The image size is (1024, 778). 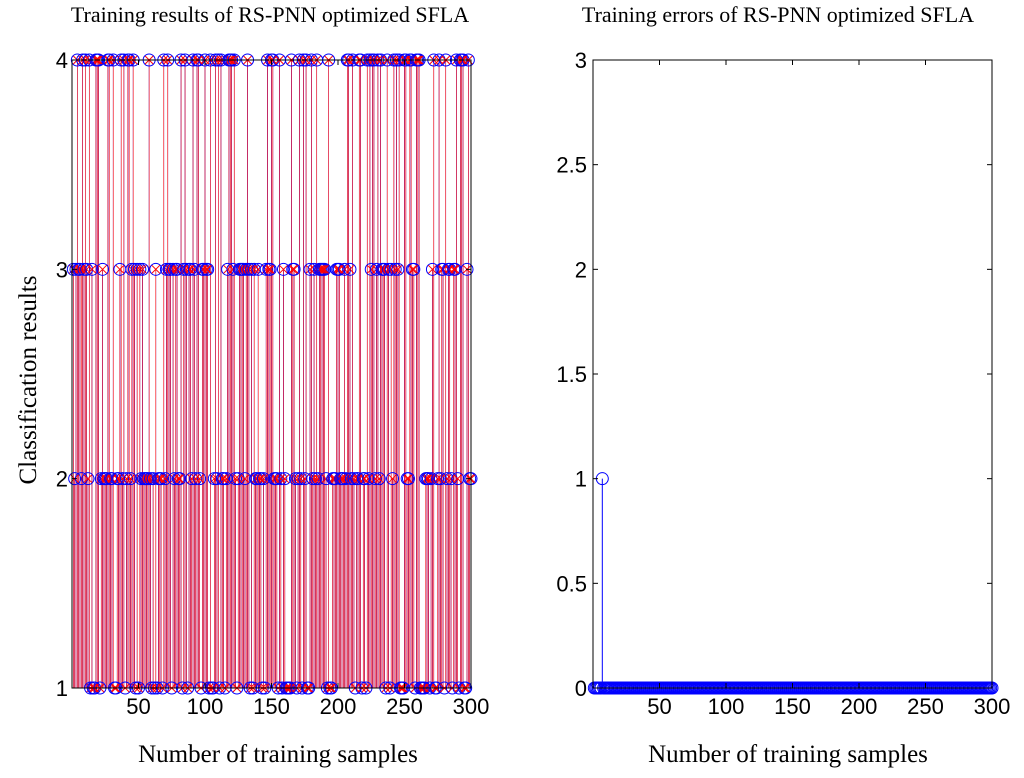 What do you see at coordinates (571, 165) in the screenshot?
I see `right-y-tick-label: 2.5` at bounding box center [571, 165].